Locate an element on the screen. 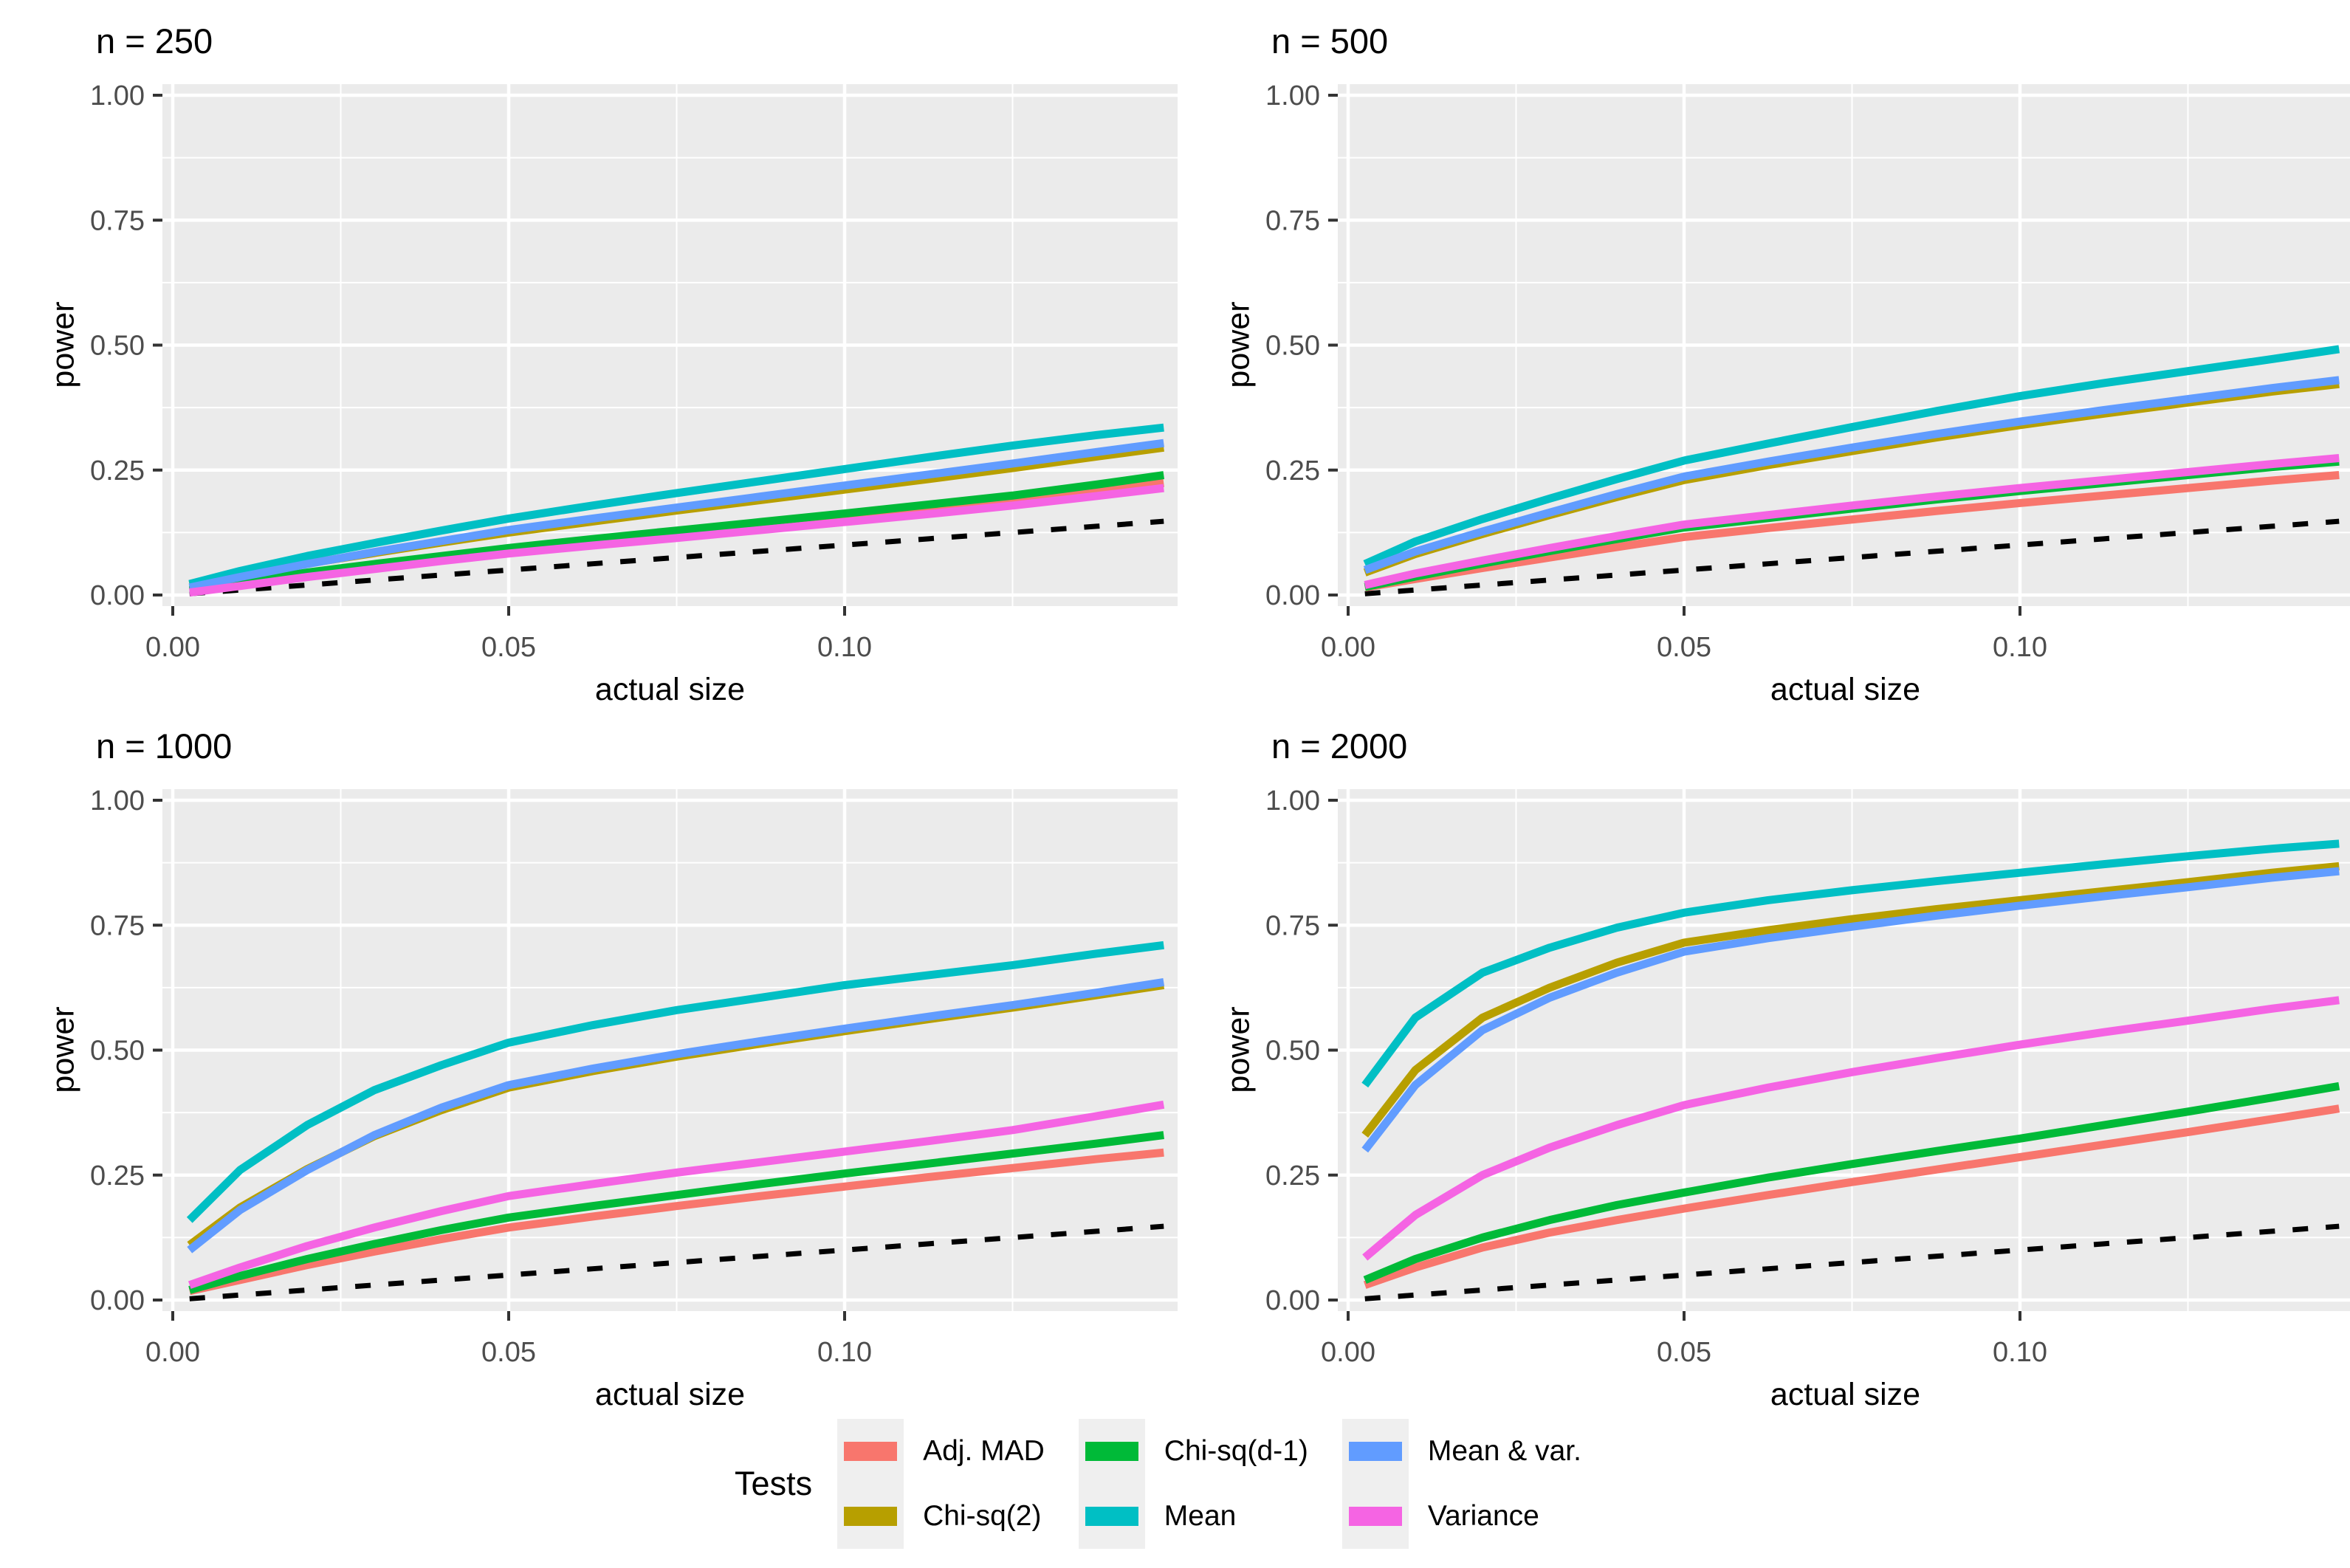 The width and height of the screenshot is (2350, 1568). mean-swatch-icon is located at coordinates (1111, 1517).